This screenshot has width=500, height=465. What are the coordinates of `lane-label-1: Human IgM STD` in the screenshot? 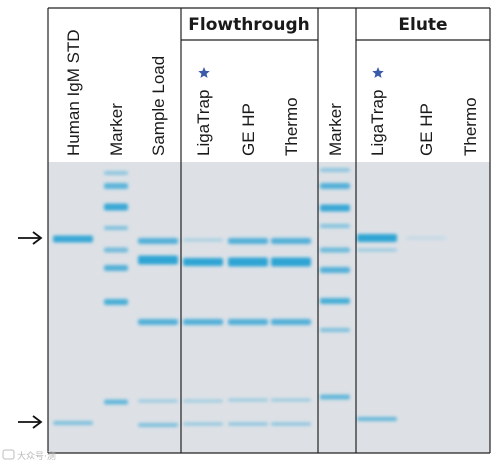 It's located at (73, 92).